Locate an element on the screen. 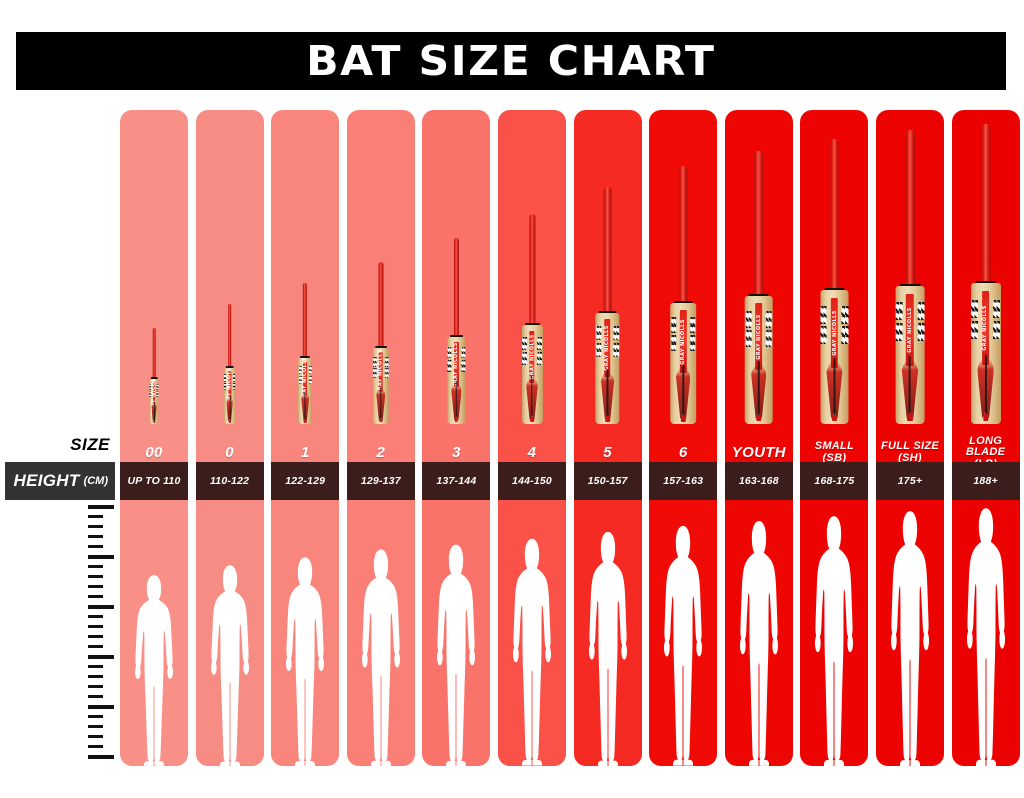 Image resolution: width=1024 pixels, height=798 pixels. height-cell: 157-163 is located at coordinates (683, 481).